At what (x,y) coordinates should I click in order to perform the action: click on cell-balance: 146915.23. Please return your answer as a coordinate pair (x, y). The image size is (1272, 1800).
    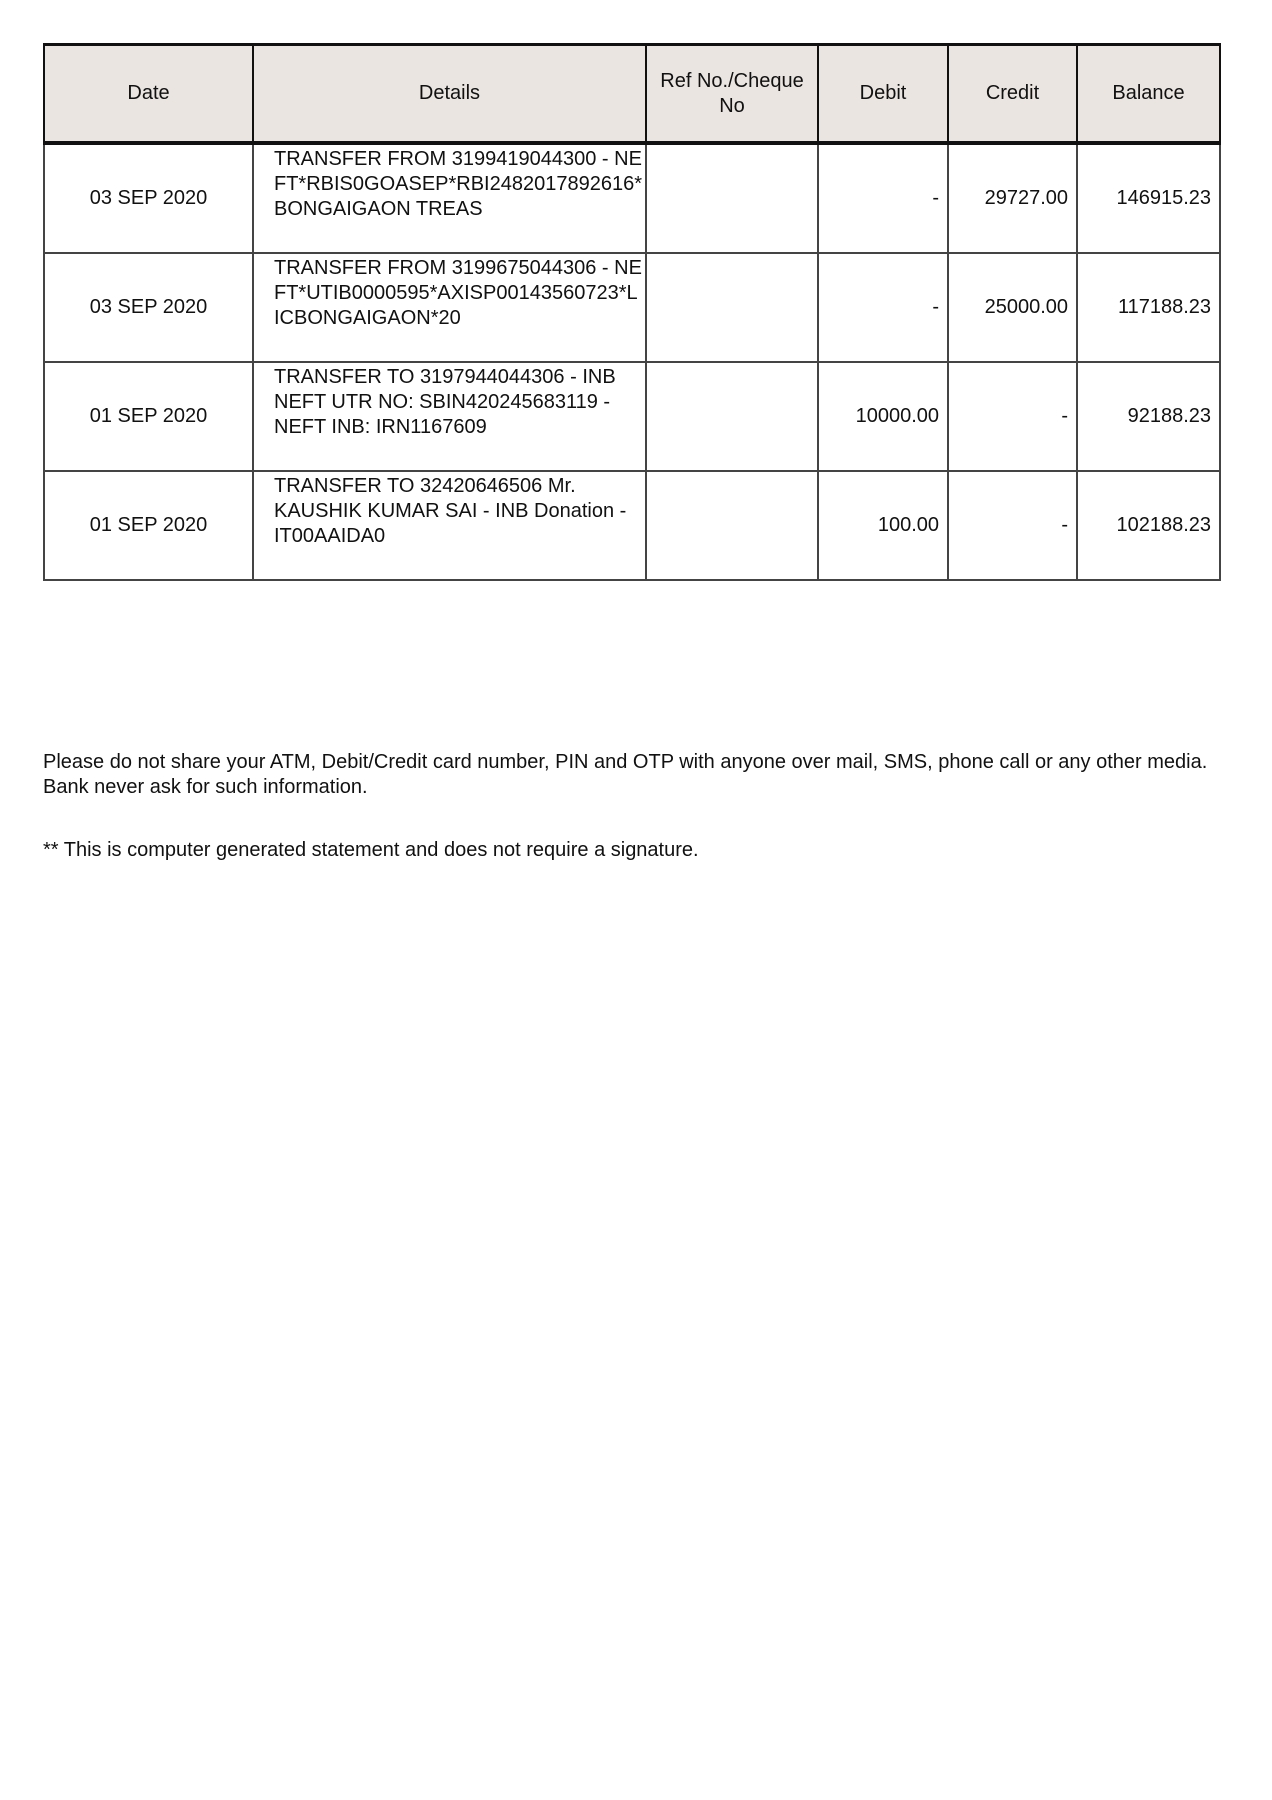
    Looking at the image, I should click on (1148, 198).